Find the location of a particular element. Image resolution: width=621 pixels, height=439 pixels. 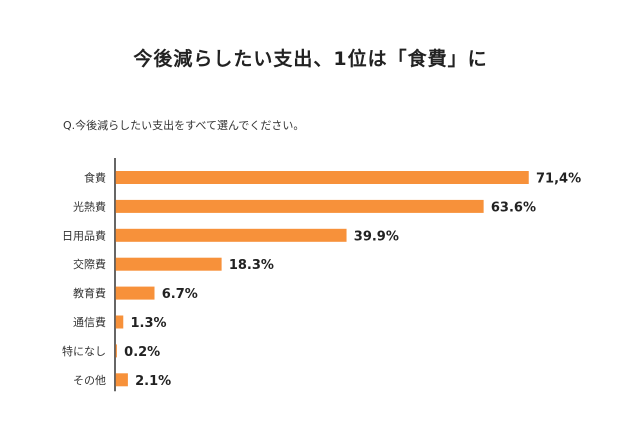

value-label: 1.3% is located at coordinates (149, 323).